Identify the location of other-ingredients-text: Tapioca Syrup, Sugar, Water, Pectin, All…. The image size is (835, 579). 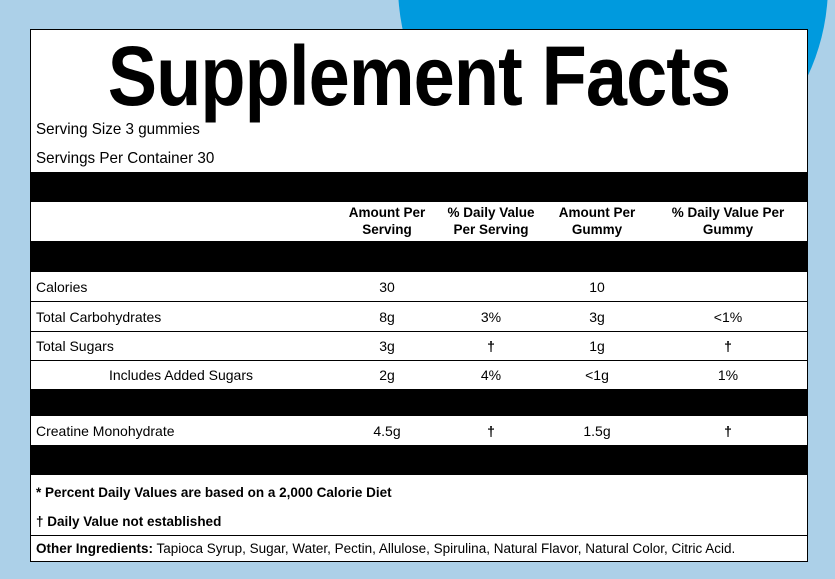
(444, 548).